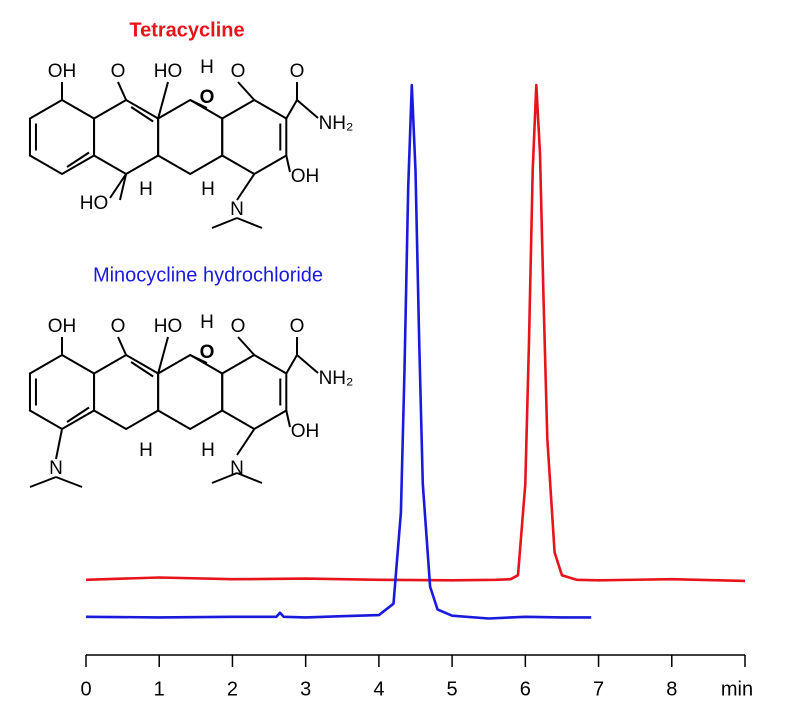  I want to click on x-tick-label: 2, so click(232, 689).